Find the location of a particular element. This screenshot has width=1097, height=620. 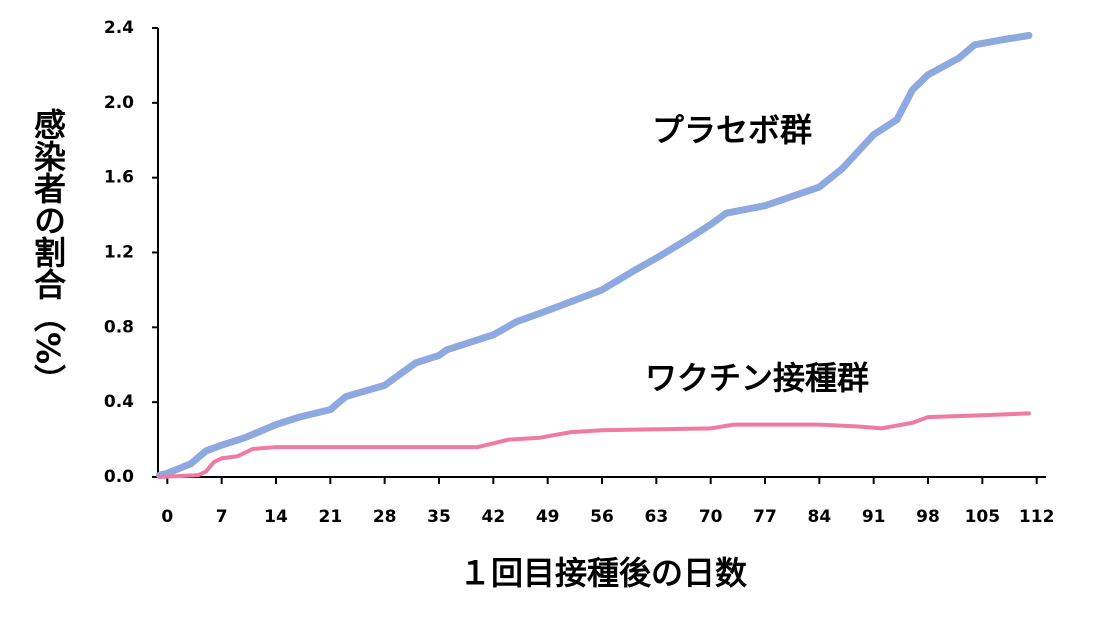

y-tick-label: 0.0 is located at coordinates (119, 477).